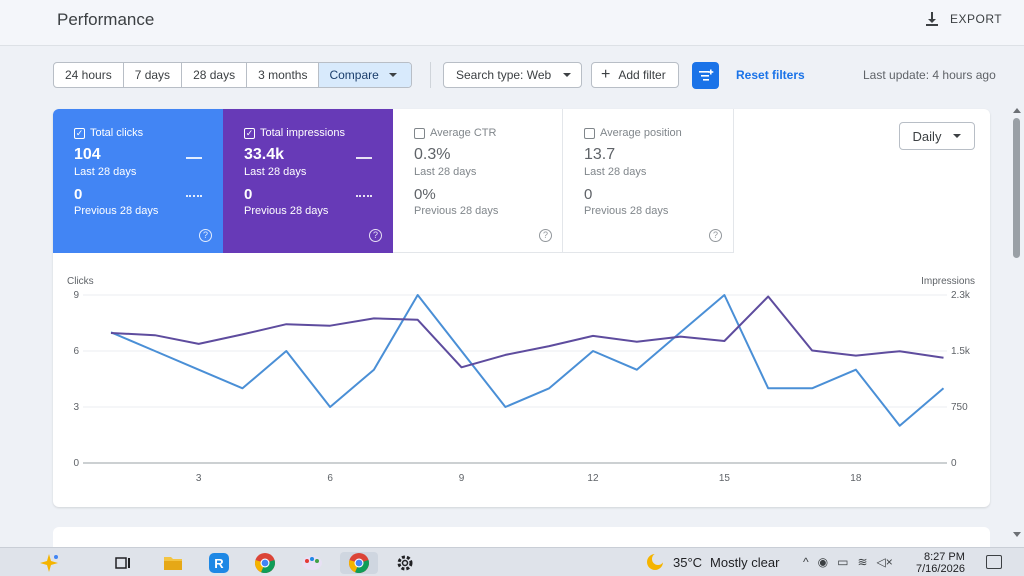  What do you see at coordinates (463, 133) in the screenshot?
I see `metric-label: Average CTR` at bounding box center [463, 133].